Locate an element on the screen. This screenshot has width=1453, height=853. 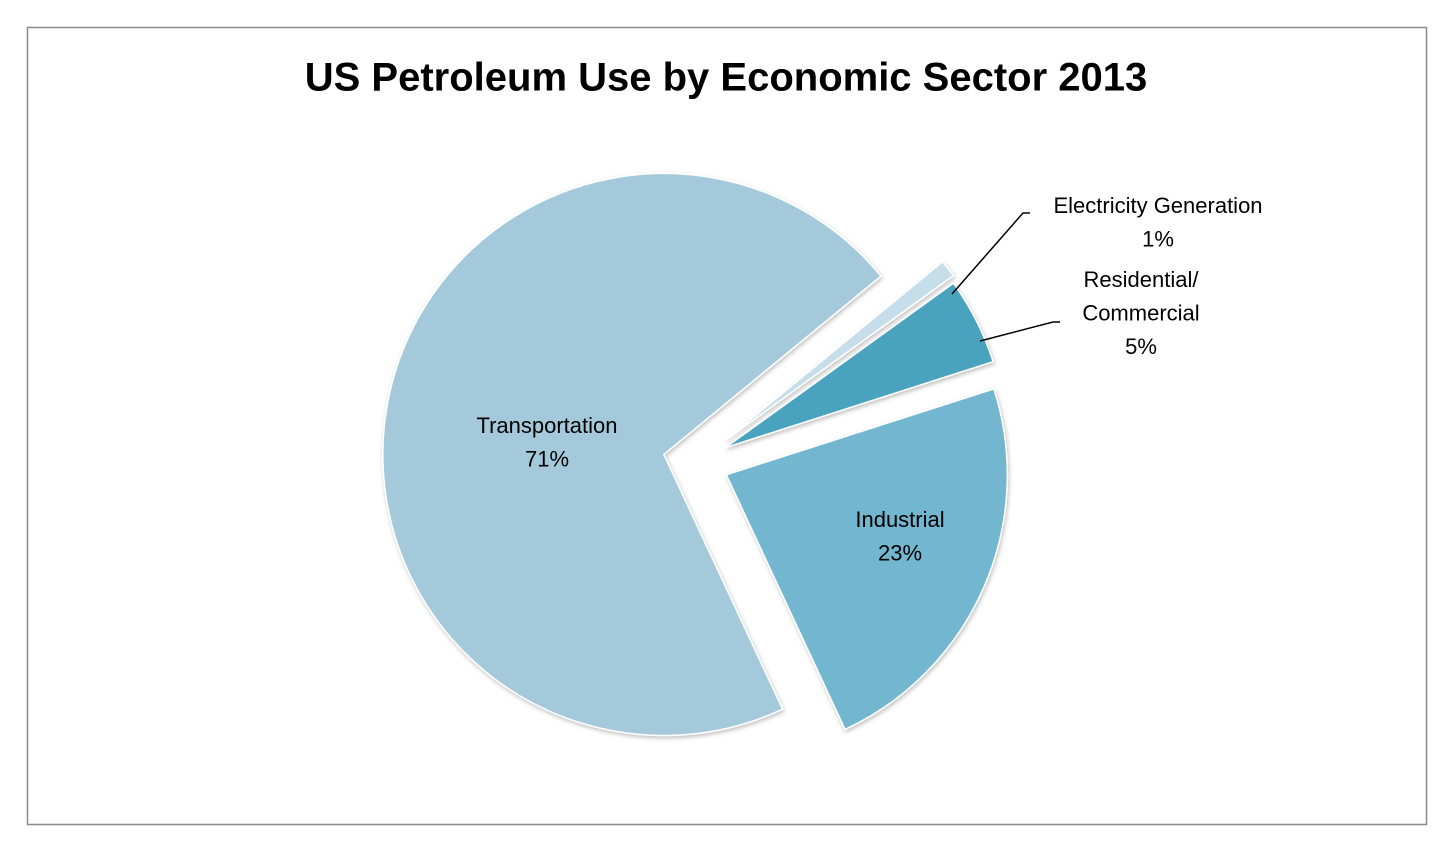
slice-label: Transportation is located at coordinates (546, 425).